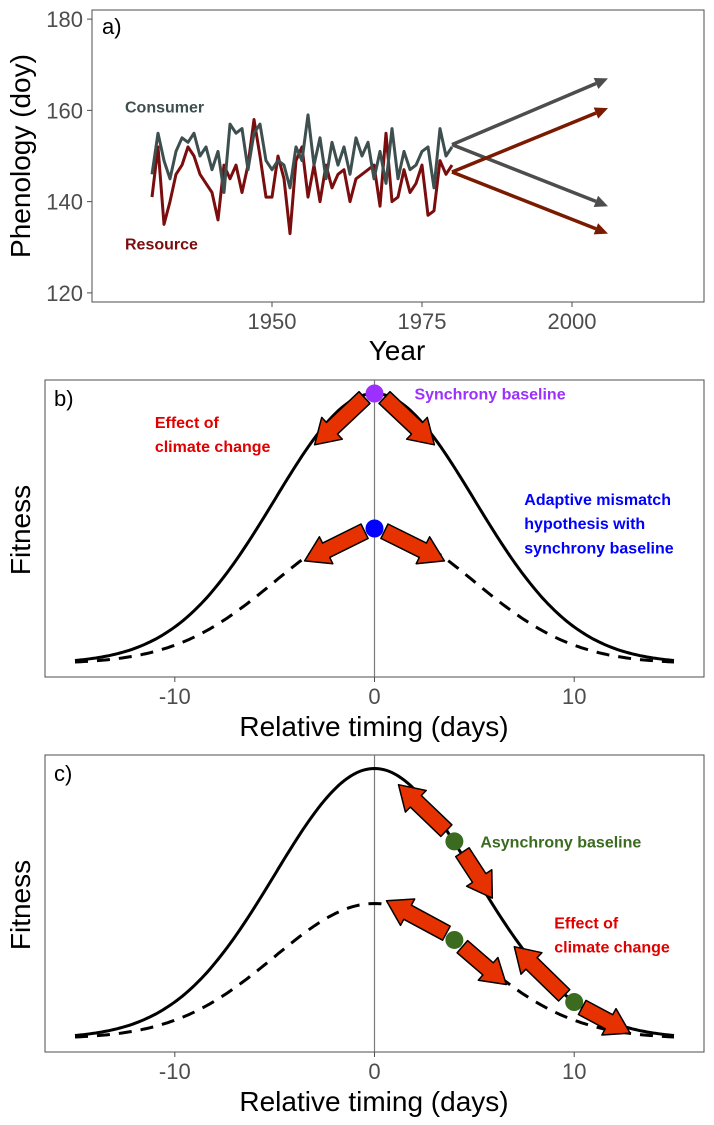  I want to click on series-label-consumer: Consumer, so click(164, 108).